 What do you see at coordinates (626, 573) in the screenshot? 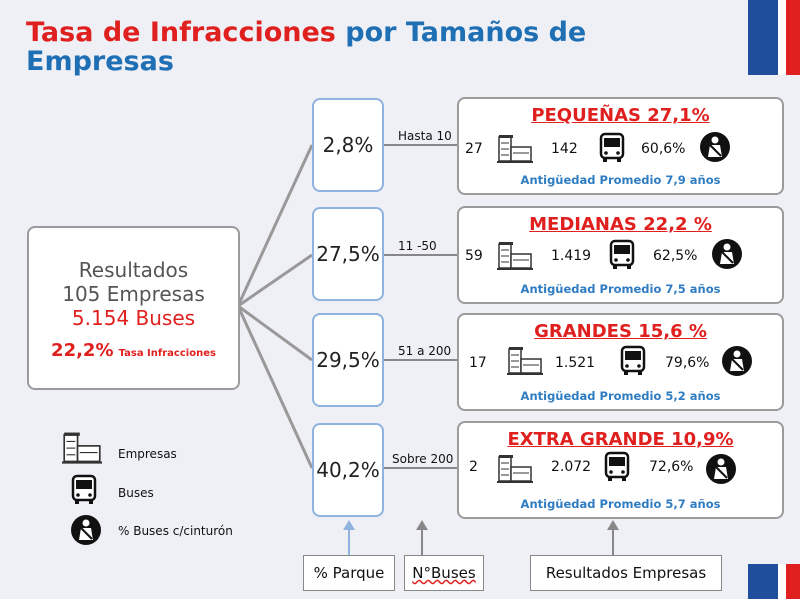
I see `bottom-label-empresas: Resultados Empresas` at bounding box center [626, 573].